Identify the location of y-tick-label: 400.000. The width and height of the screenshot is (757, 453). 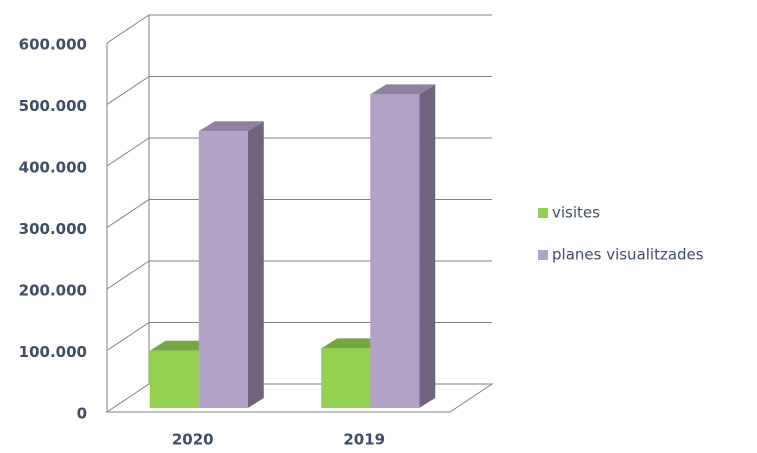
(53, 168).